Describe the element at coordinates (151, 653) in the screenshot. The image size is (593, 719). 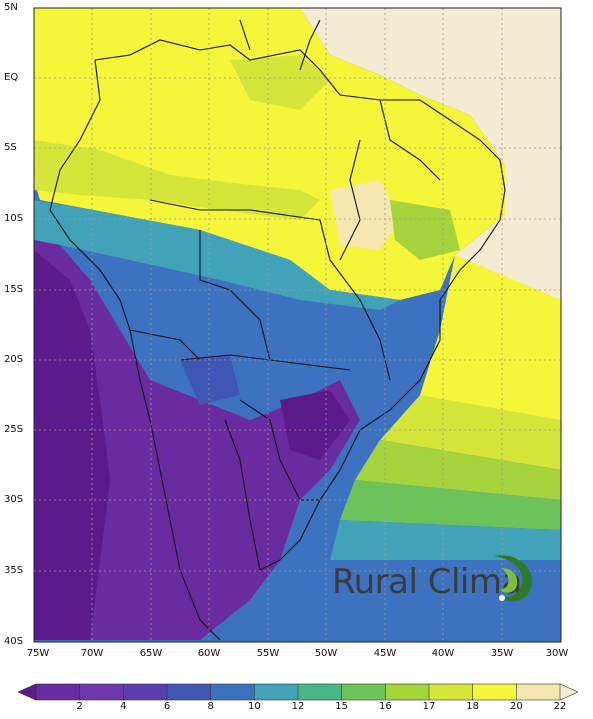
I see `lon-label: 65W` at that location.